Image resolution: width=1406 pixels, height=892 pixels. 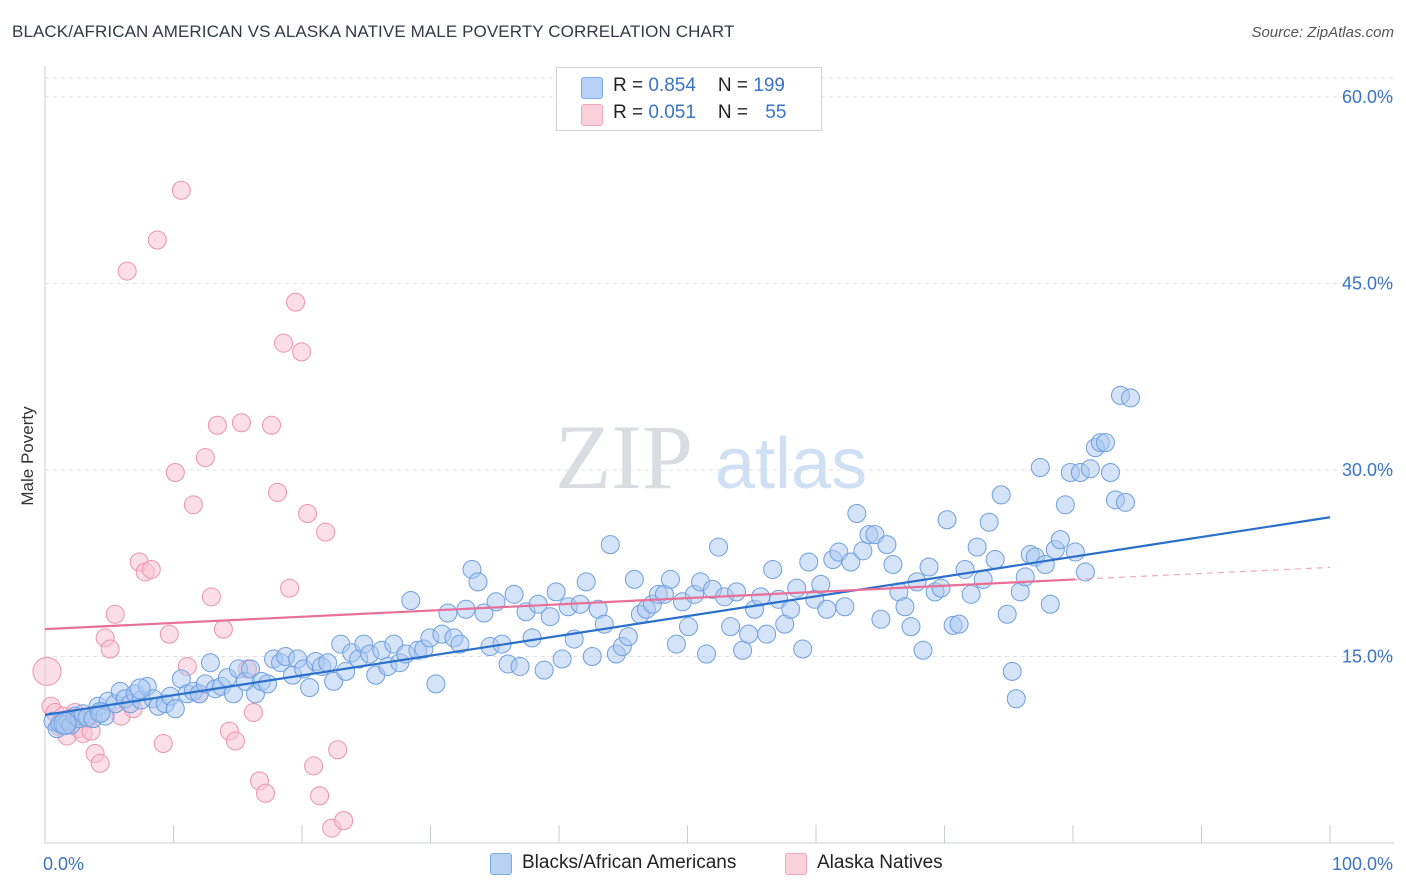 I want to click on source-note: Source: ZipAtlas.com, so click(x=1322, y=32).